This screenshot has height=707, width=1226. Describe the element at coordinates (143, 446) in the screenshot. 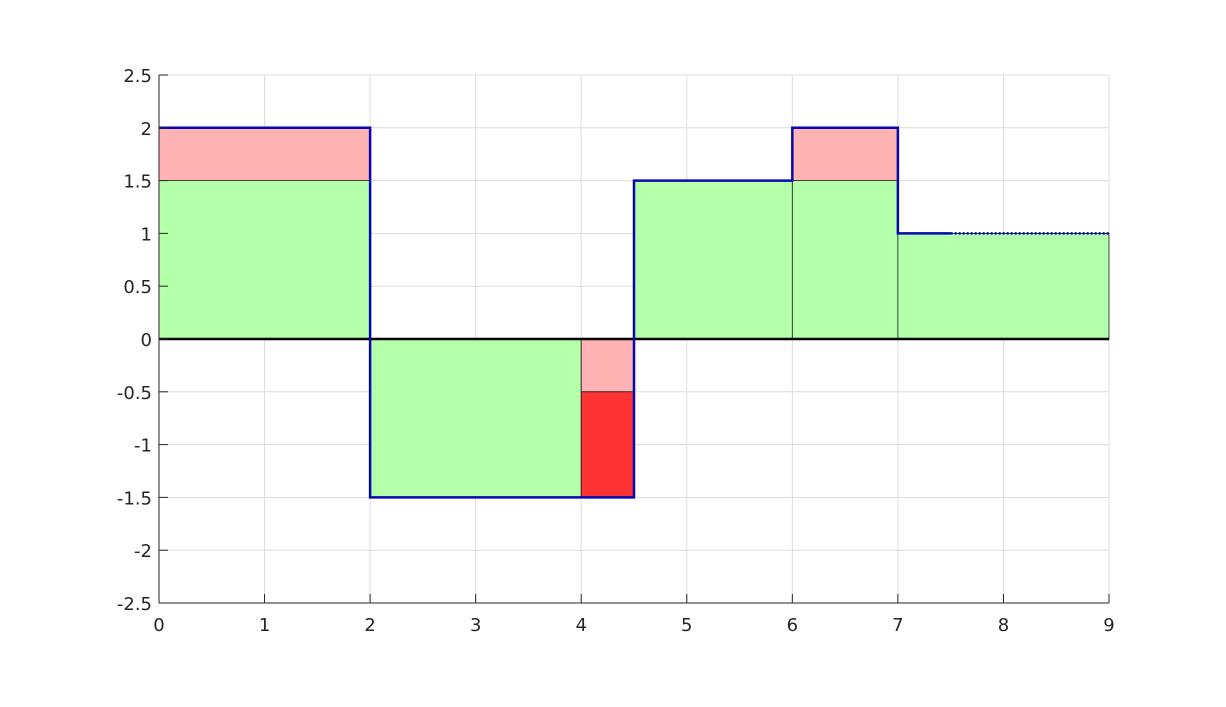

I see `y-tick-label-7: -1` at that location.